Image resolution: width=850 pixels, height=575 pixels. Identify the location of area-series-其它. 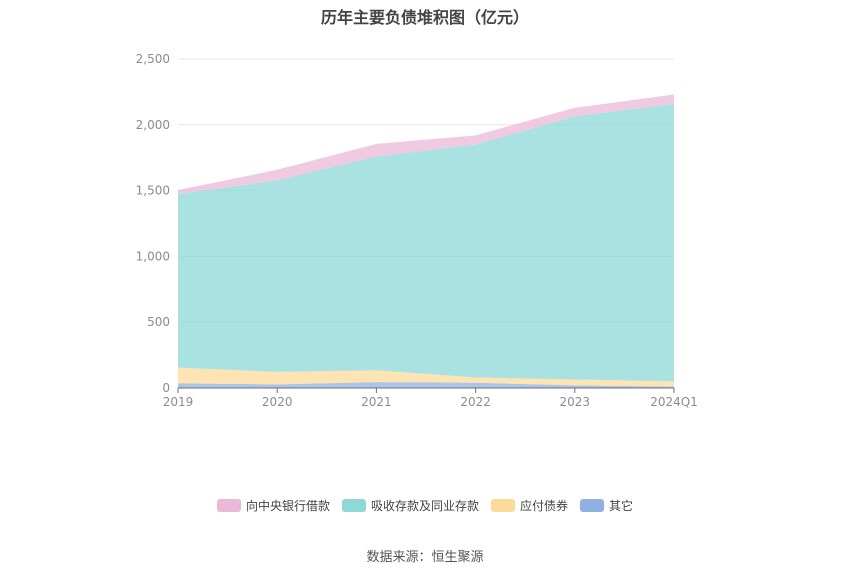
(426, 385).